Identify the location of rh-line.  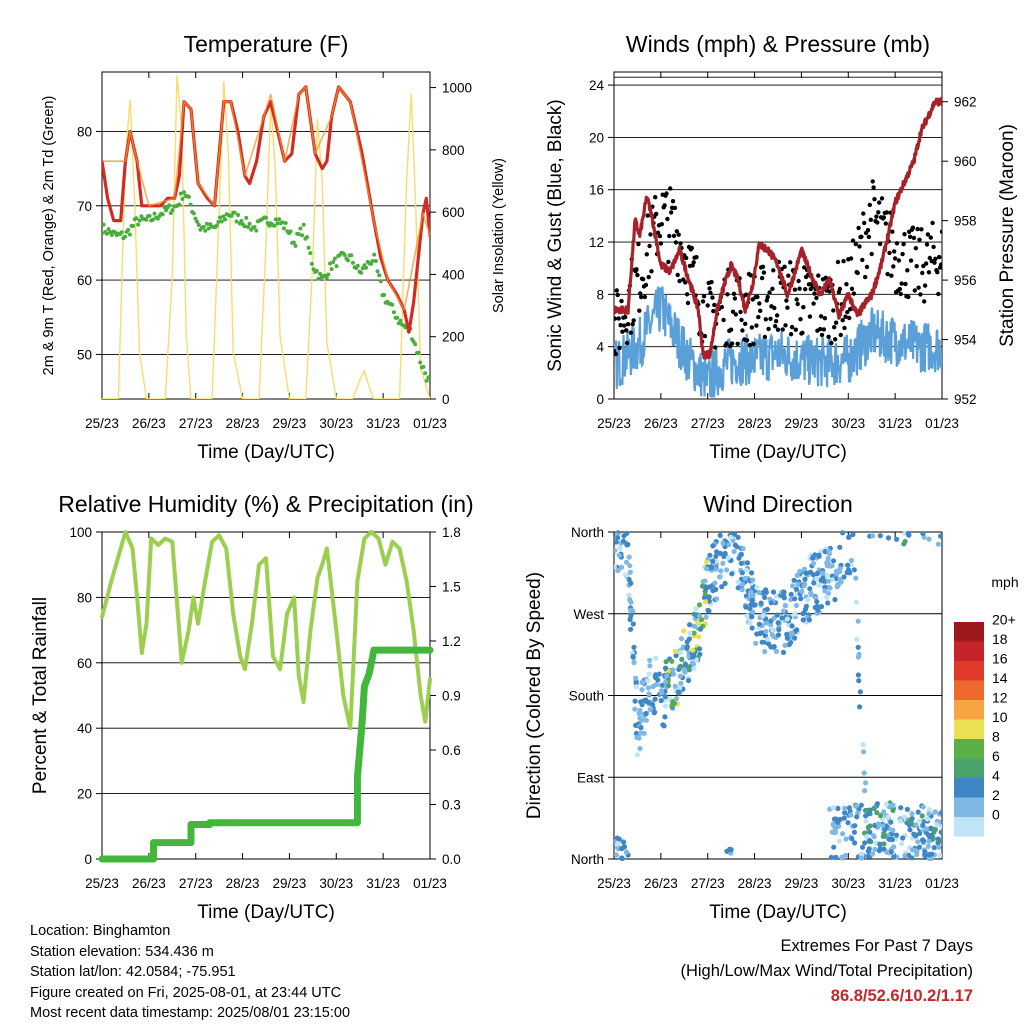
(266, 630).